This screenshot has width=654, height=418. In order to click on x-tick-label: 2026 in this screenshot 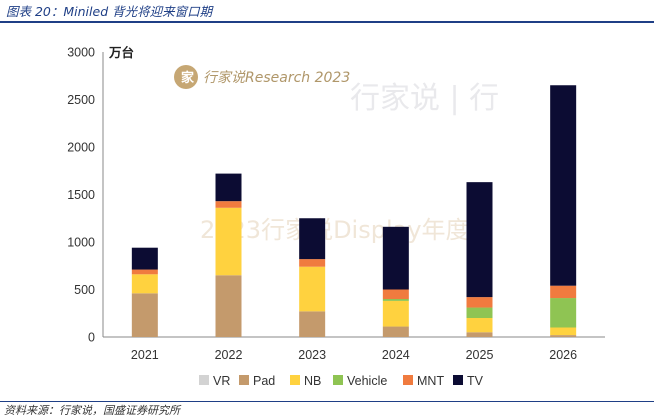, I will do `click(563, 355)`.